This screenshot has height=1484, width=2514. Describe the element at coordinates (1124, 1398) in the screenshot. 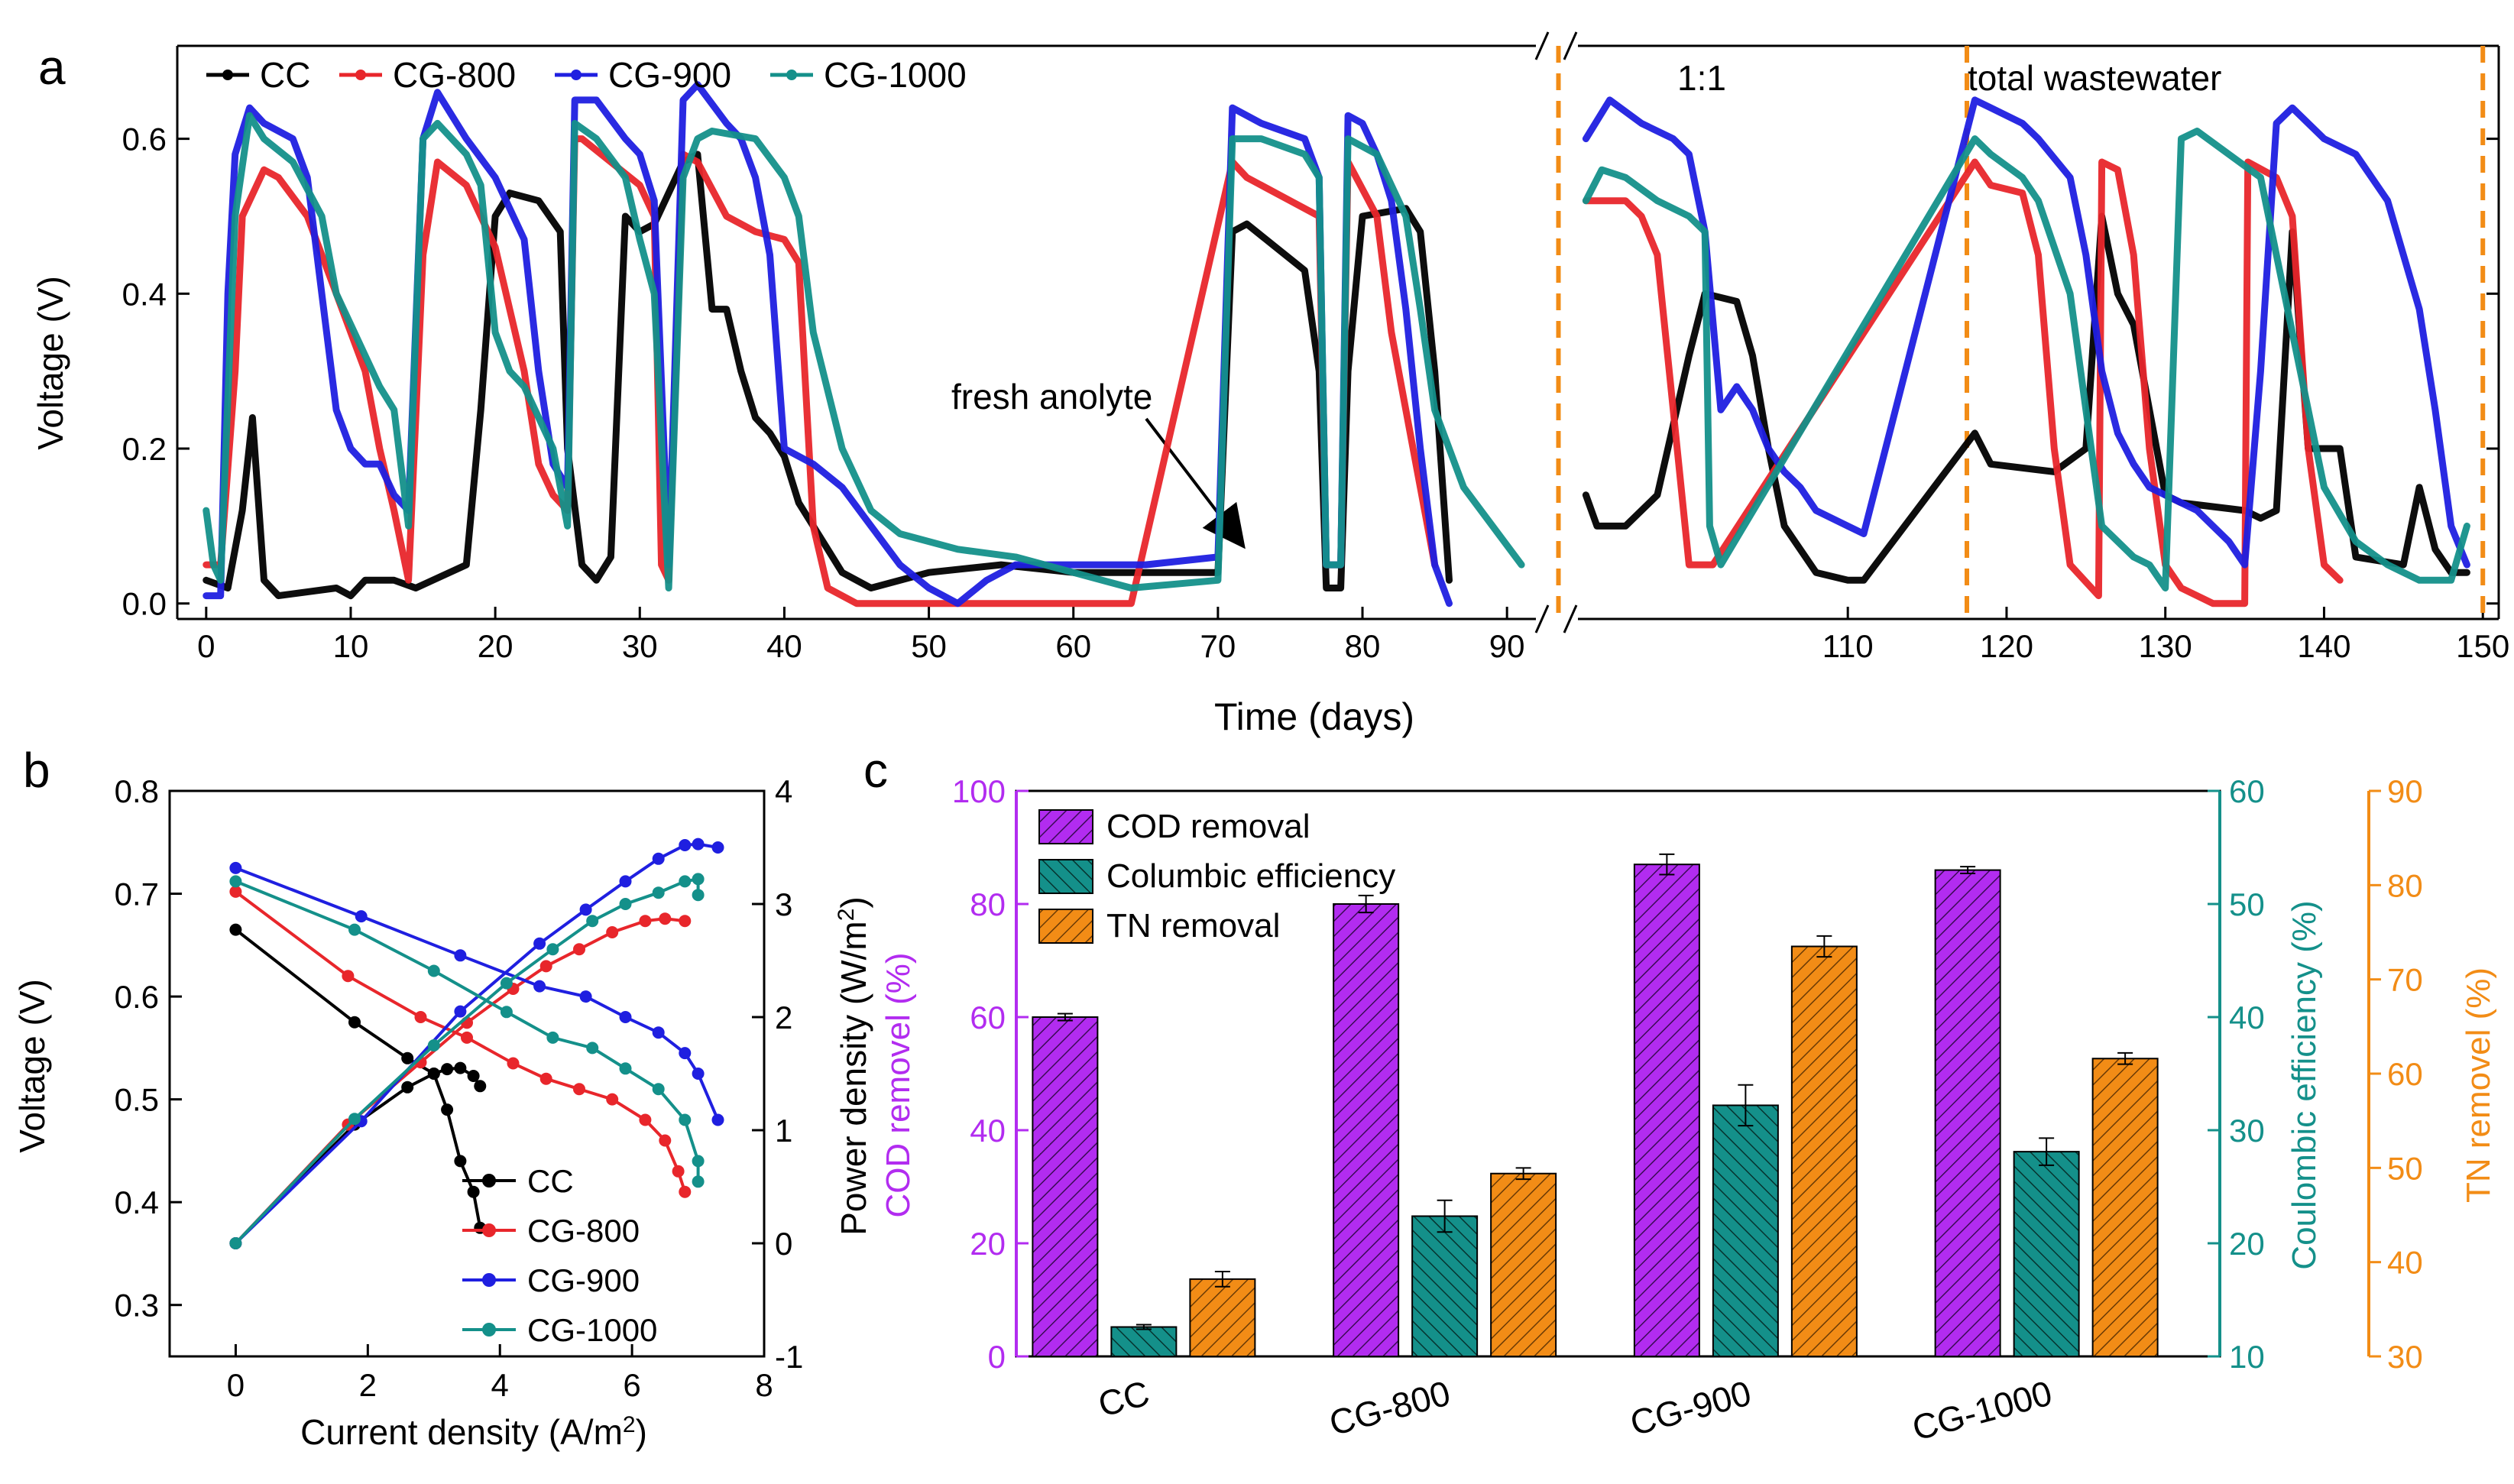

I see `panel-c-category-label: CC` at that location.